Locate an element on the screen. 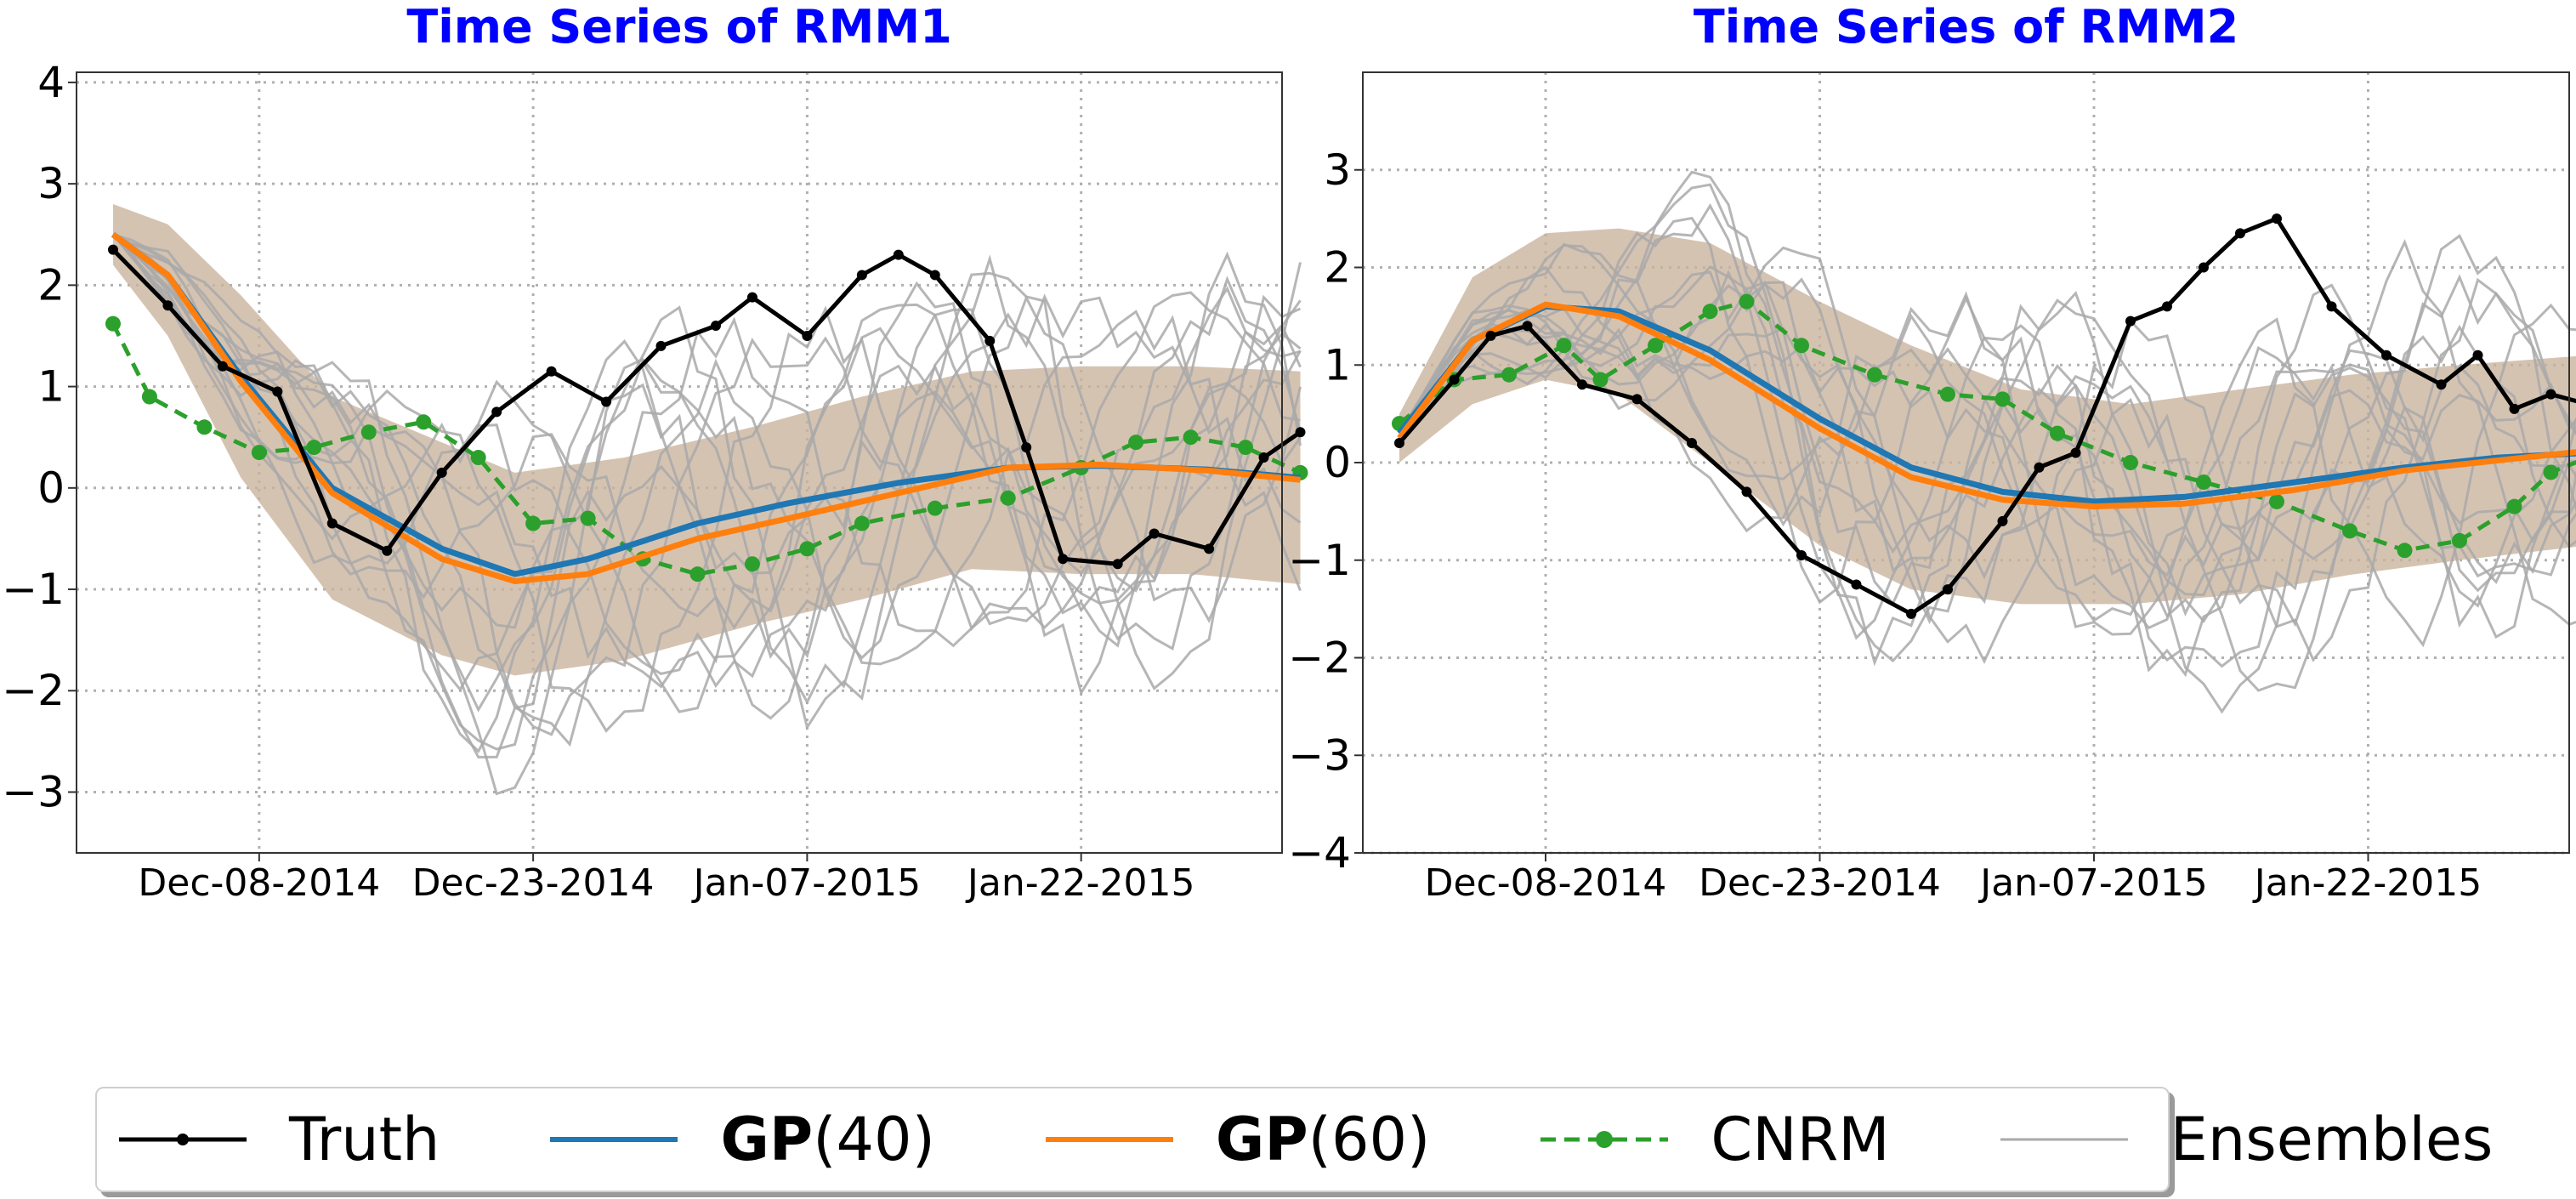 The image size is (2576, 1199). legend-swatch-gp60 is located at coordinates (1109, 1139).